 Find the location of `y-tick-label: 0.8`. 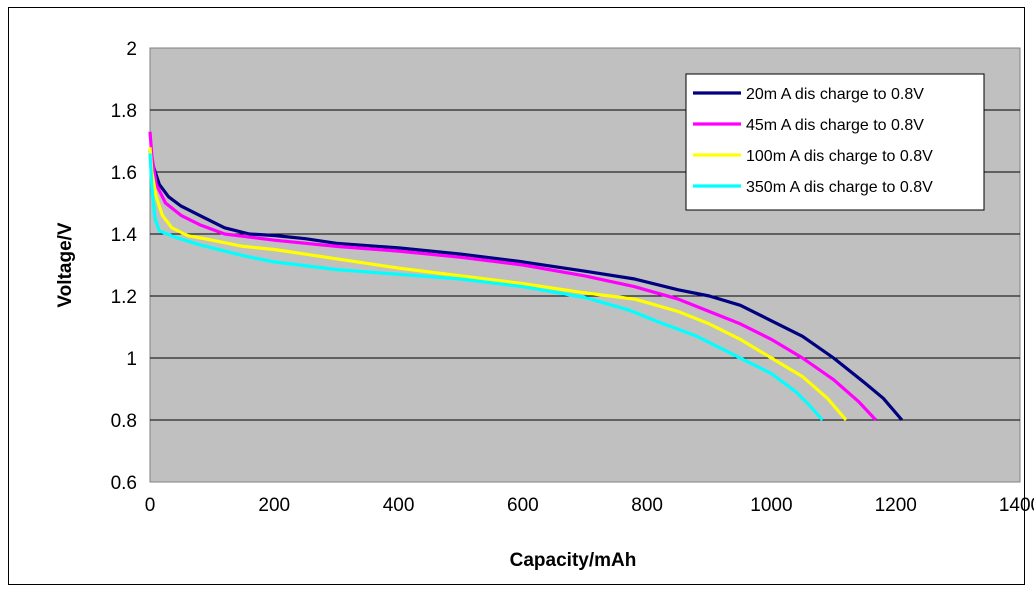

y-tick-label: 0.8 is located at coordinates (124, 421).